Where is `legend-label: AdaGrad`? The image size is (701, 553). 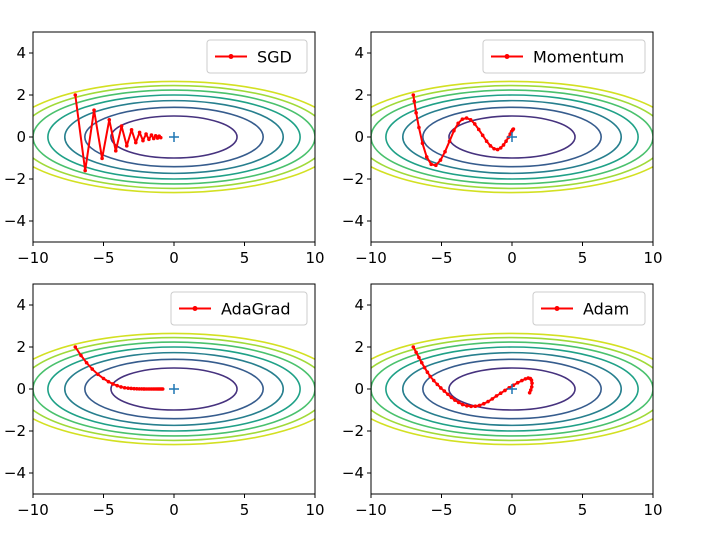
legend-label: AdaGrad is located at coordinates (256, 309).